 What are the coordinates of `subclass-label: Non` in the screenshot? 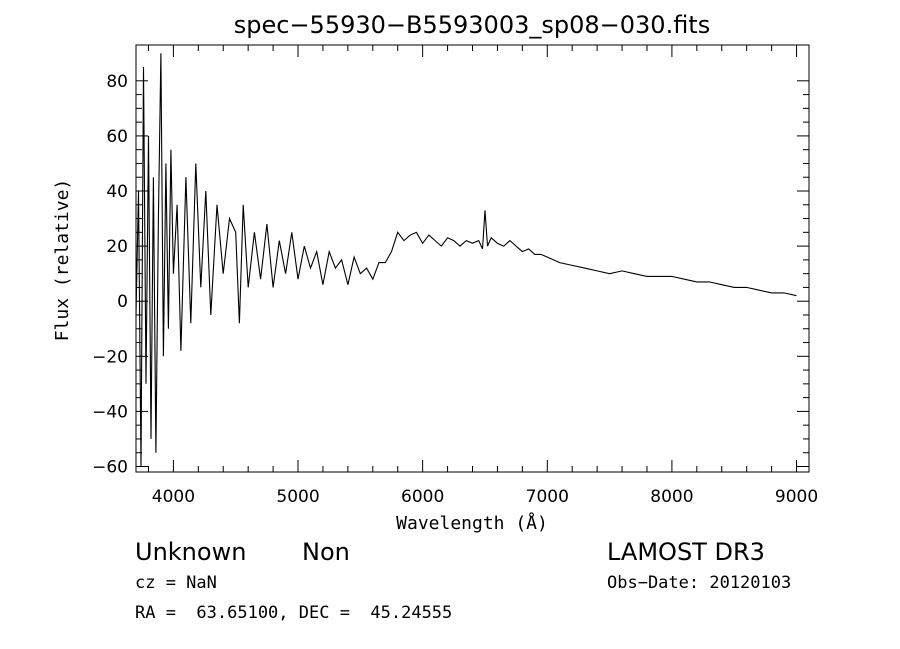 It's located at (326, 552).